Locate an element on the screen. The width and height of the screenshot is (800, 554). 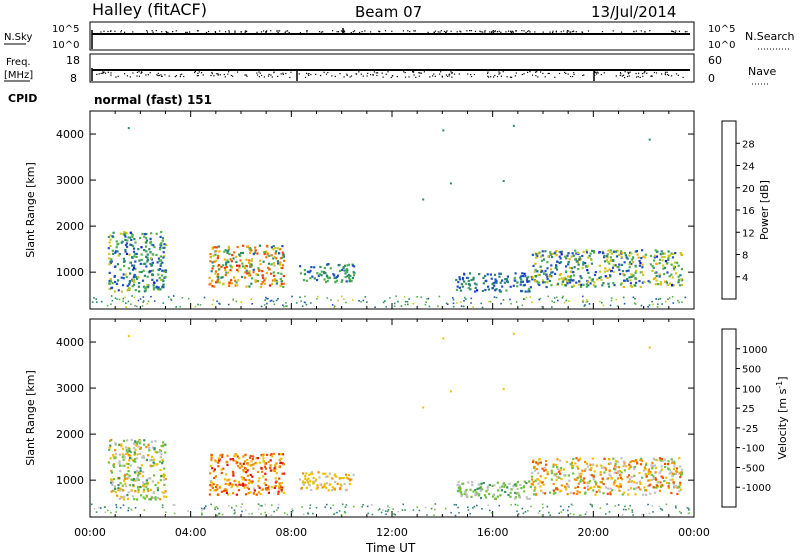
y-tick-label: 4000 is located at coordinates (70, 342).